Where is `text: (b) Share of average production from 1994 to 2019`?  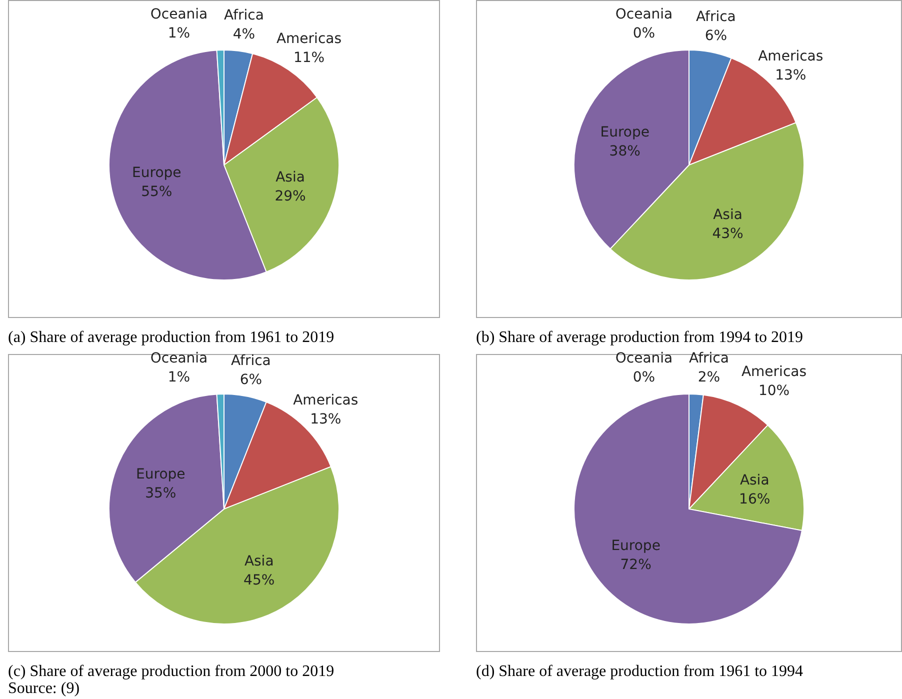 text: (b) Share of average production from 1994 to 2019 is located at coordinates (640, 337).